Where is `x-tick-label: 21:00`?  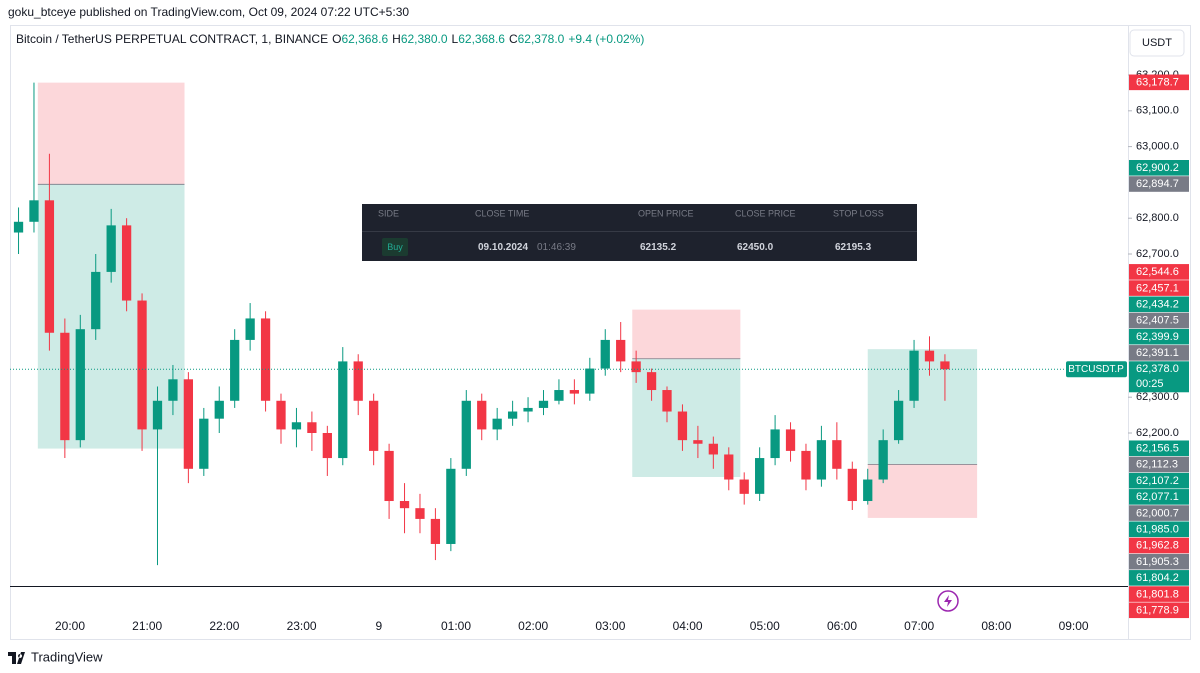 x-tick-label: 21:00 is located at coordinates (147, 626).